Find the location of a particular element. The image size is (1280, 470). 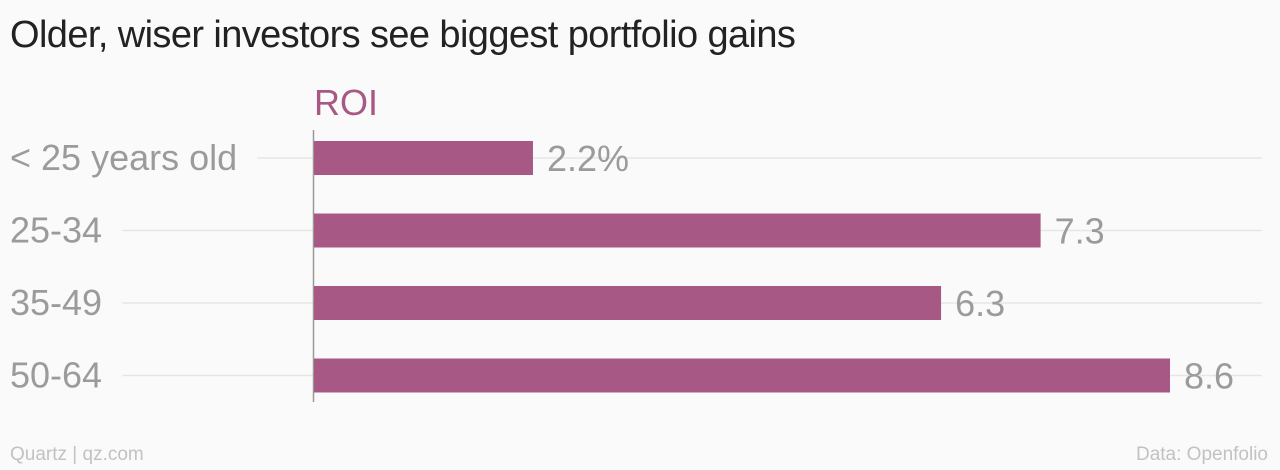

category-label: 35-49 is located at coordinates (56, 302).